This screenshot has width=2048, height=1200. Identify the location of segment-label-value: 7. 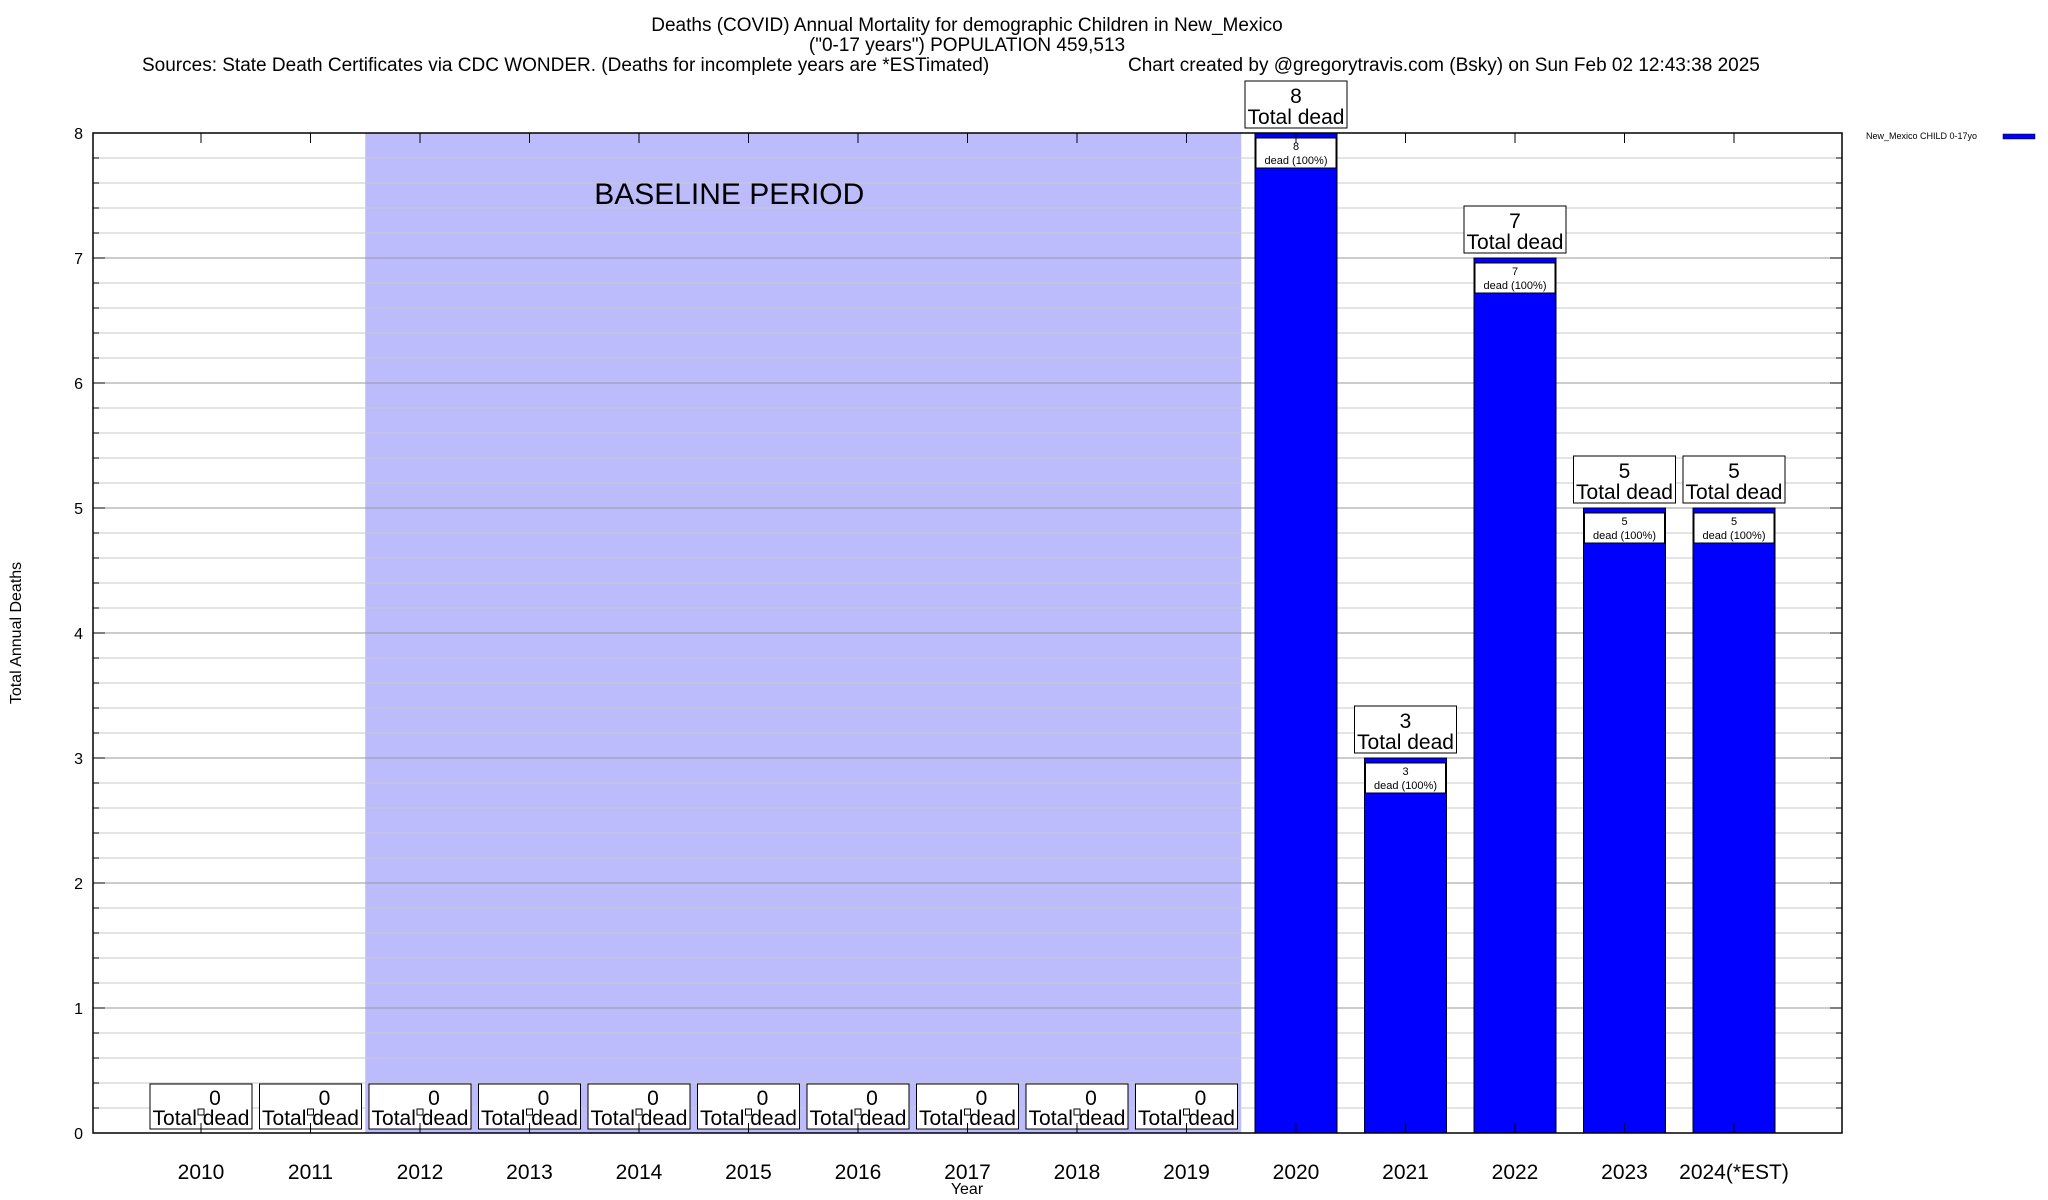
(1515, 272).